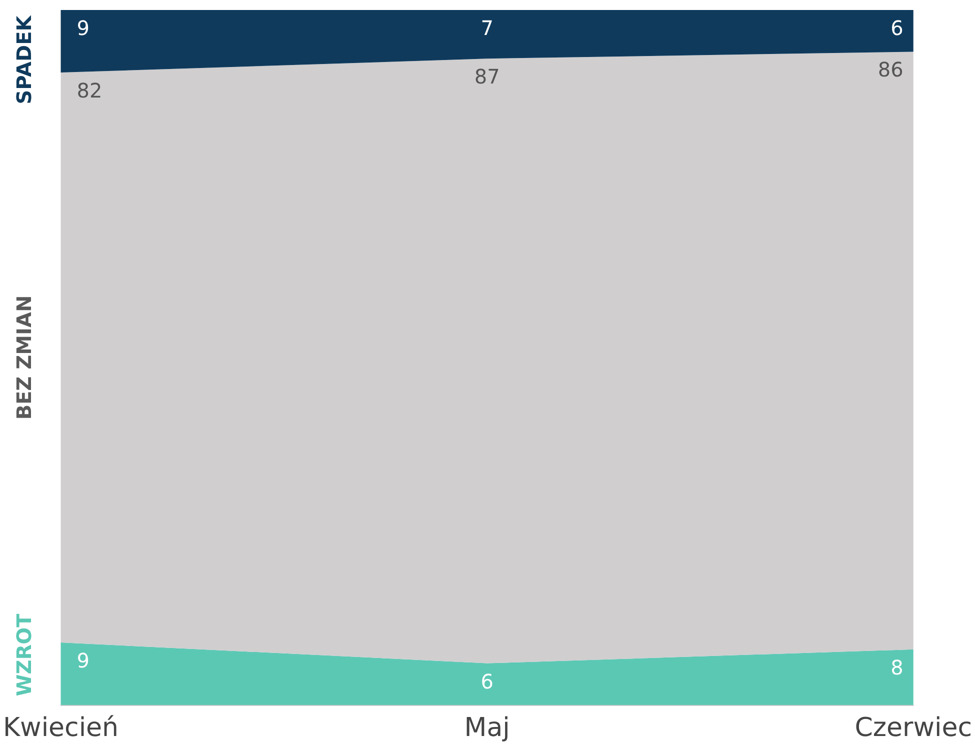  I want to click on text: BEZ ZMIAN, so click(24, 357).